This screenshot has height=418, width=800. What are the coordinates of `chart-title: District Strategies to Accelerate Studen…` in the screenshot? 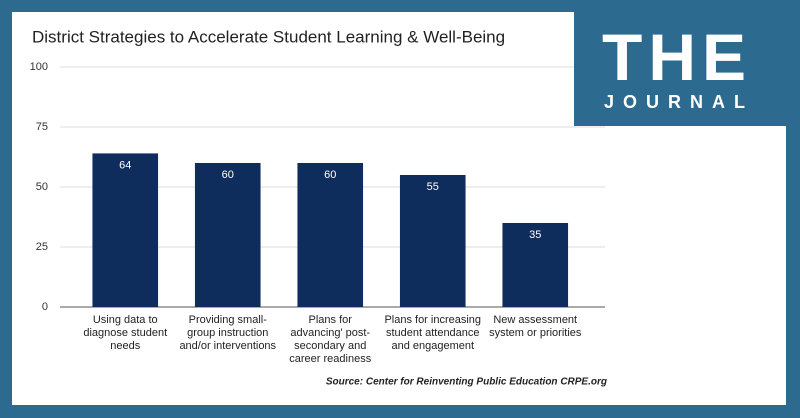 It's located at (268, 36).